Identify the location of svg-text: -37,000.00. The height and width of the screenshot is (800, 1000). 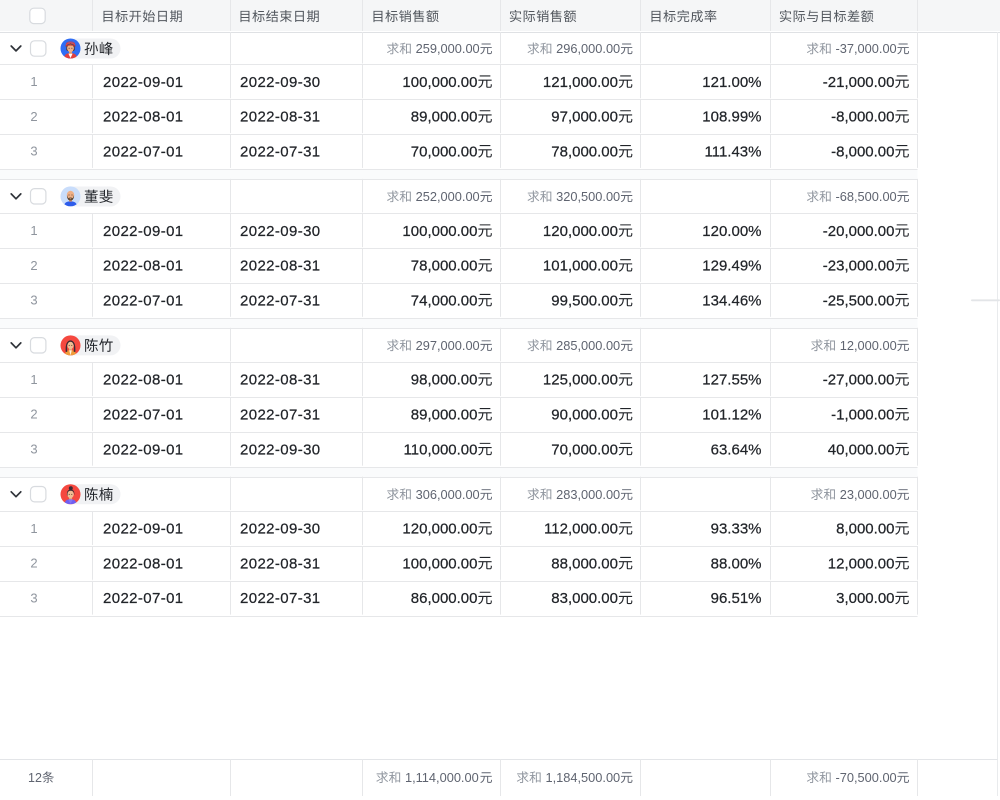
(865, 48).